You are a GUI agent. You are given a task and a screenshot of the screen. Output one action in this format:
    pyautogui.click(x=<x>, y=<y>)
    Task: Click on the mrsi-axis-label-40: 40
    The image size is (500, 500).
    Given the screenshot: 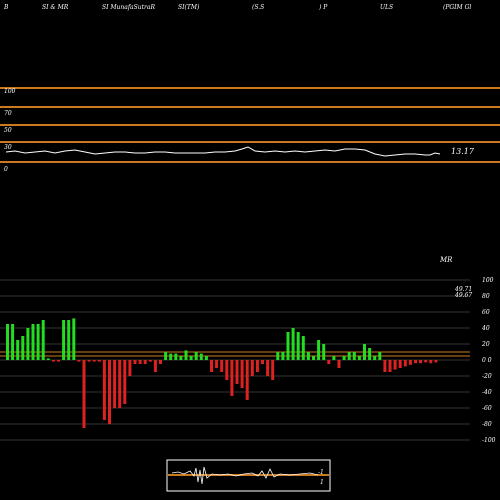 What is the action you would take?
    pyautogui.click(x=486, y=328)
    